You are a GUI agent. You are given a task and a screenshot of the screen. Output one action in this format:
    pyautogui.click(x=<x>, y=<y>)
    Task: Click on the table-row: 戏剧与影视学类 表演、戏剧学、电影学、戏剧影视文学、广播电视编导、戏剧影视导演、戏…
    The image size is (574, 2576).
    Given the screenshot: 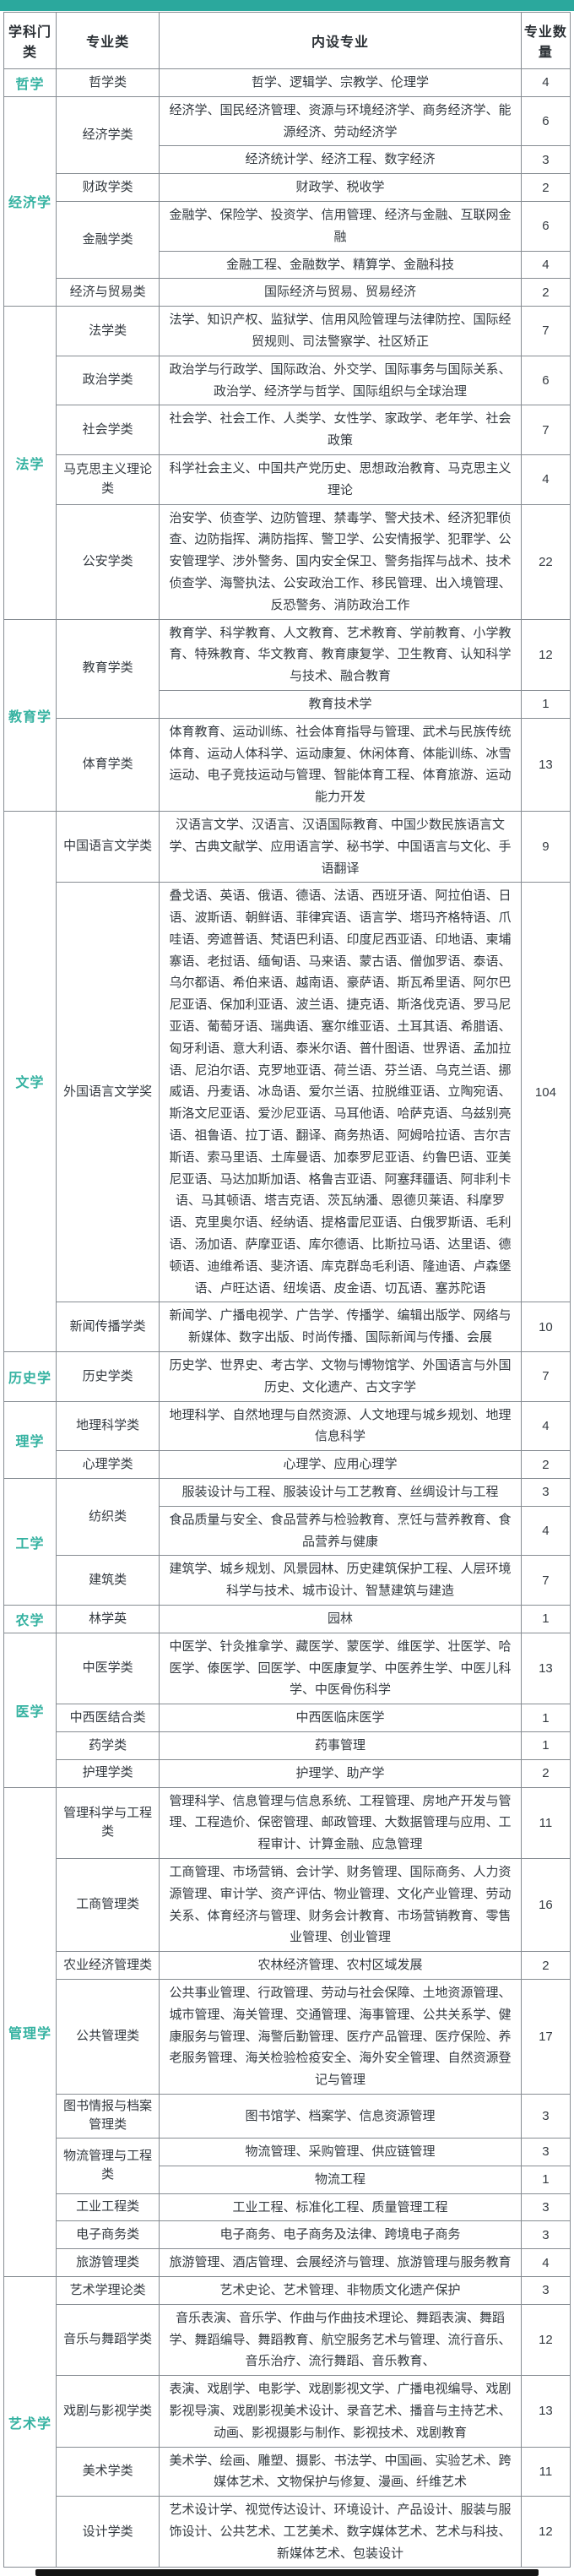 What is the action you would take?
    pyautogui.click(x=287, y=2411)
    